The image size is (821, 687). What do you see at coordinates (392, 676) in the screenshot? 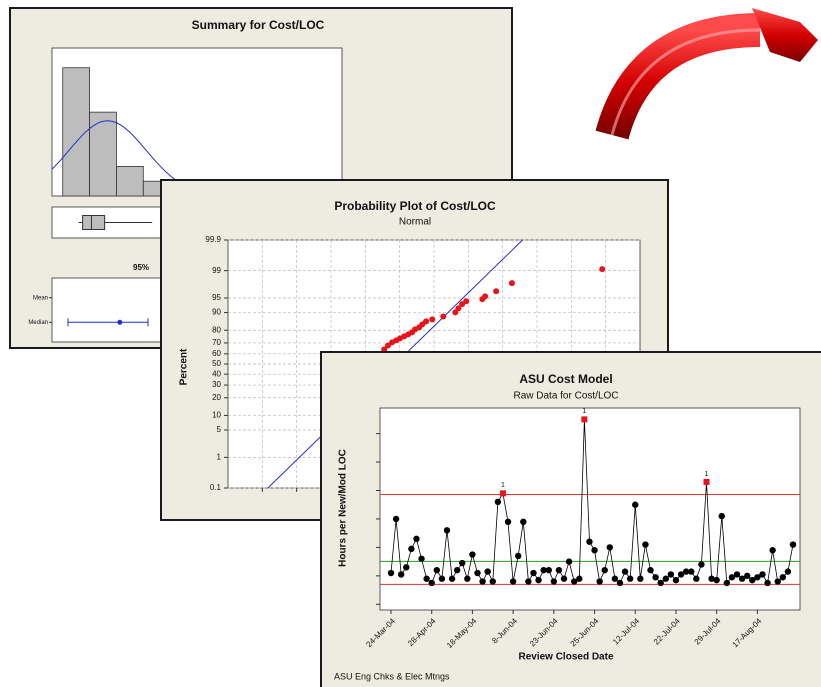
I see `footnote: ASU Eng Chks & Elec Mtngs` at bounding box center [392, 676].